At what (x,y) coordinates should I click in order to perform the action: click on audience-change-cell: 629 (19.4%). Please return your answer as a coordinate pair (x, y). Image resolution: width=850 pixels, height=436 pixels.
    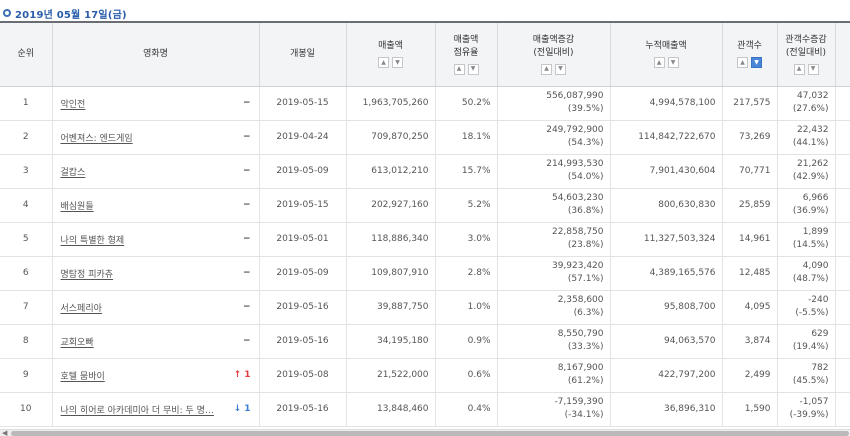
    Looking at the image, I should click on (805, 341).